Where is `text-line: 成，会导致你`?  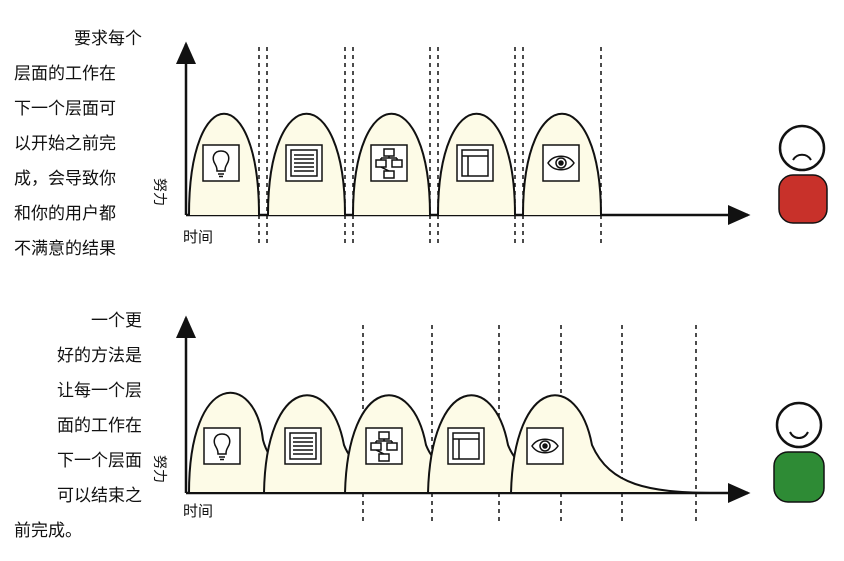 text-line: 成，会导致你 is located at coordinates (65, 179).